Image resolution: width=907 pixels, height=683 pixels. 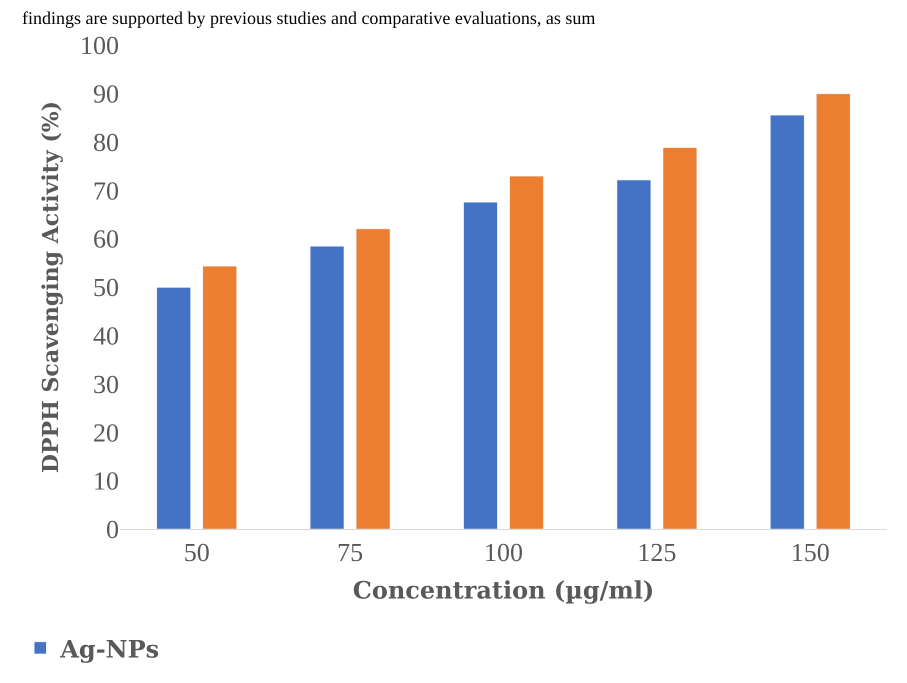 I want to click on y-tick-label: 20, so click(x=106, y=433).